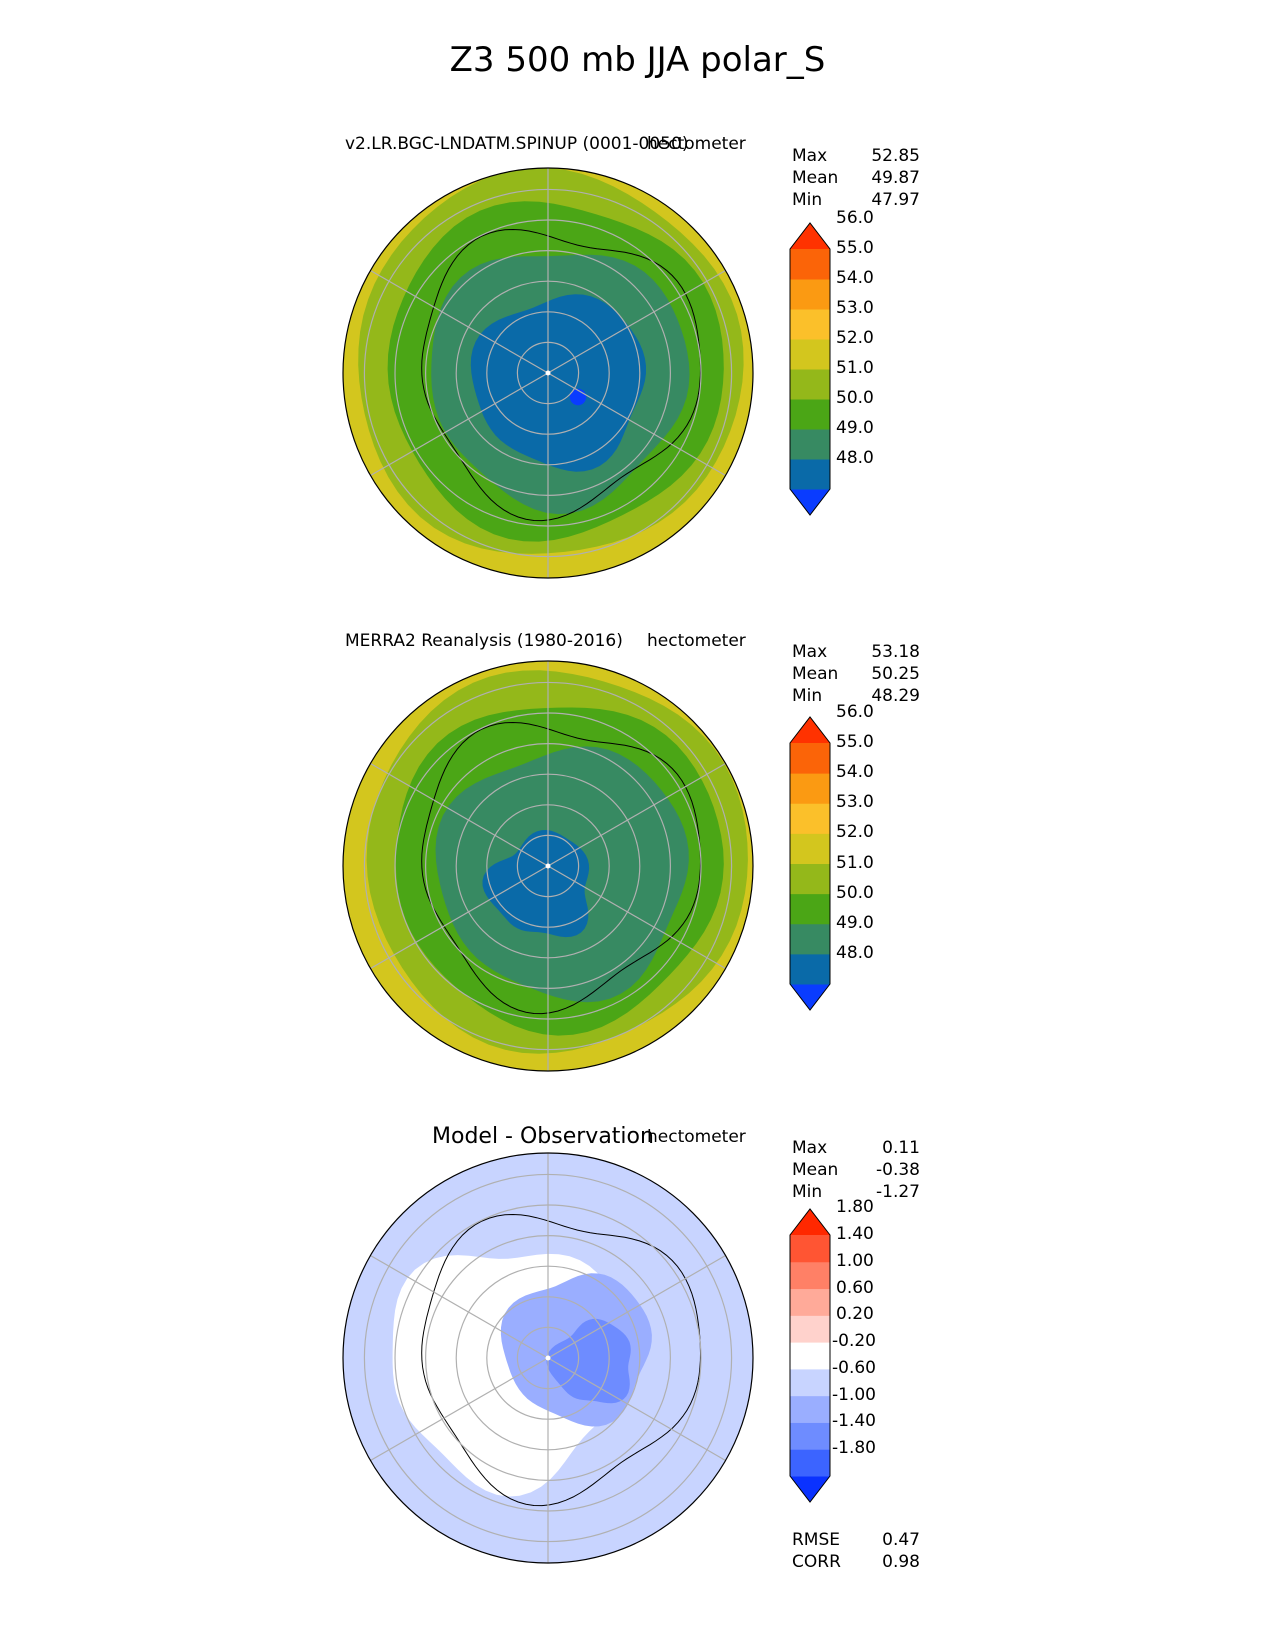 Image resolution: width=1275 pixels, height=1650 pixels. I want to click on panel-title: Model - Observation, so click(543, 1136).